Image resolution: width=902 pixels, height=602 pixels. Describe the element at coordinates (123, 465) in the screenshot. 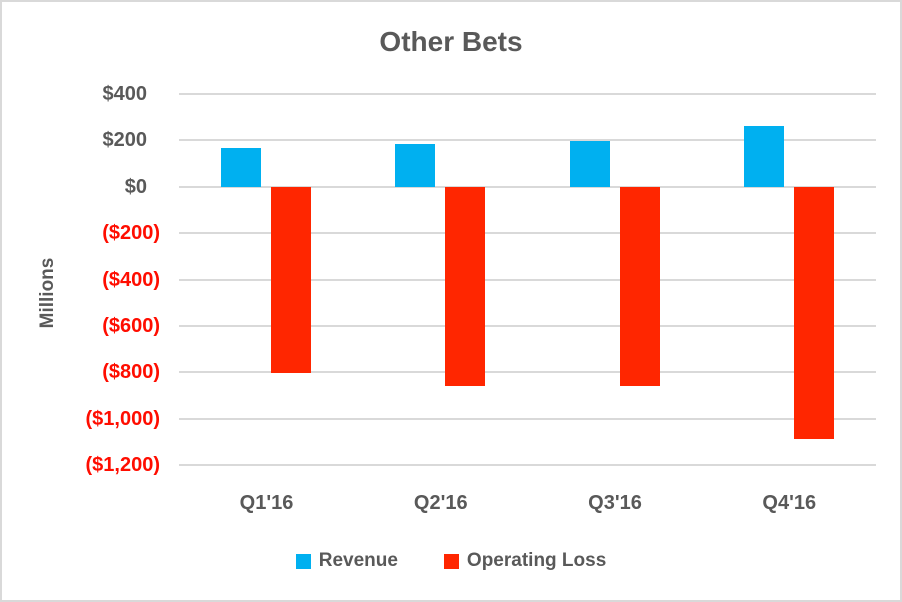

I see `y-axis-tick-label: ($1,200)` at that location.